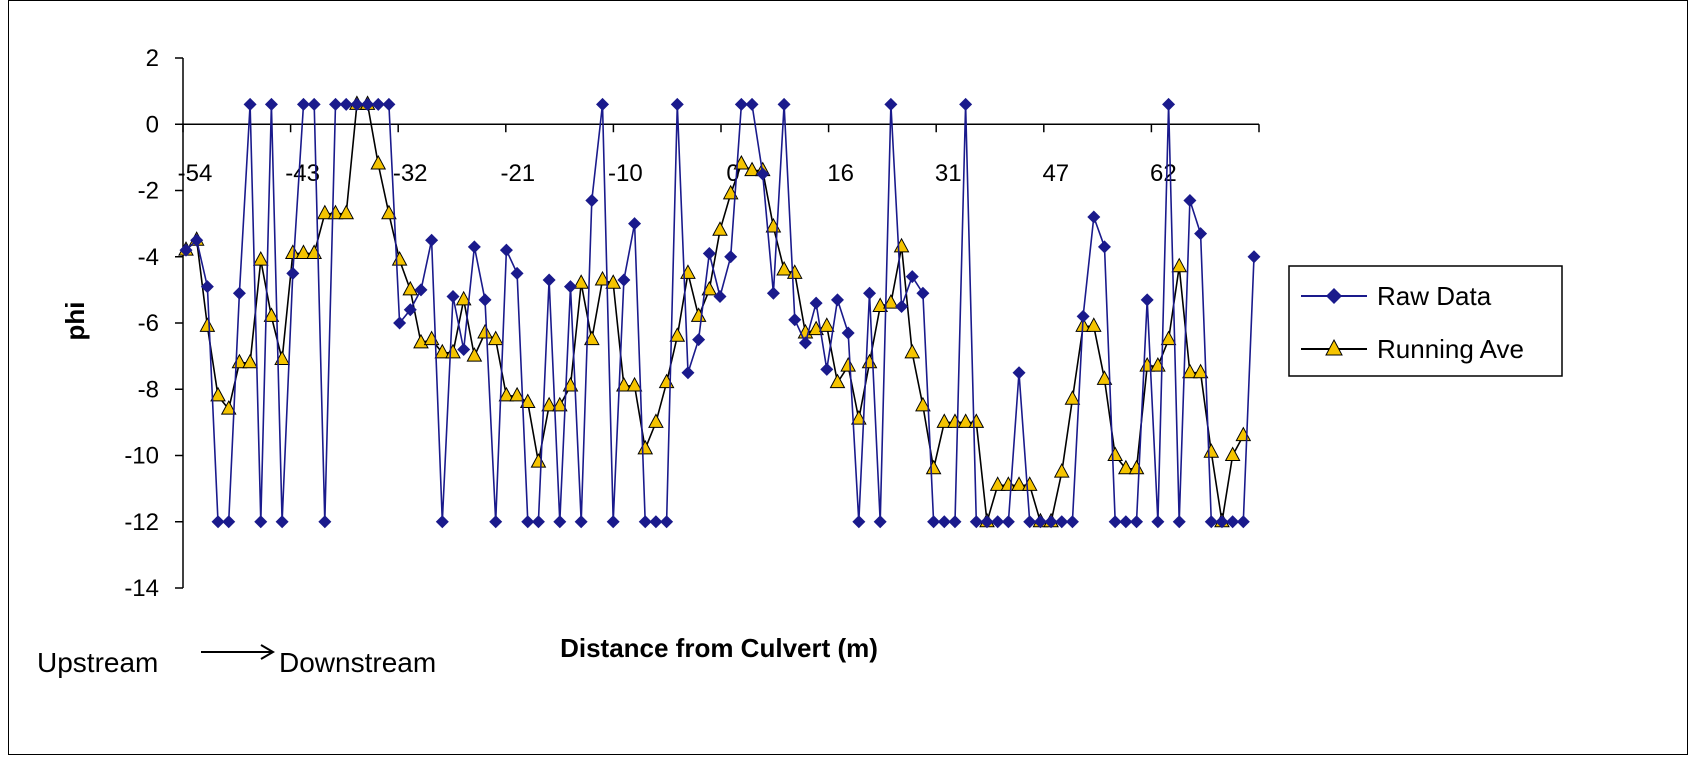  Describe the element at coordinates (267, 652) in the screenshot. I see `flow-arrow-head` at that location.